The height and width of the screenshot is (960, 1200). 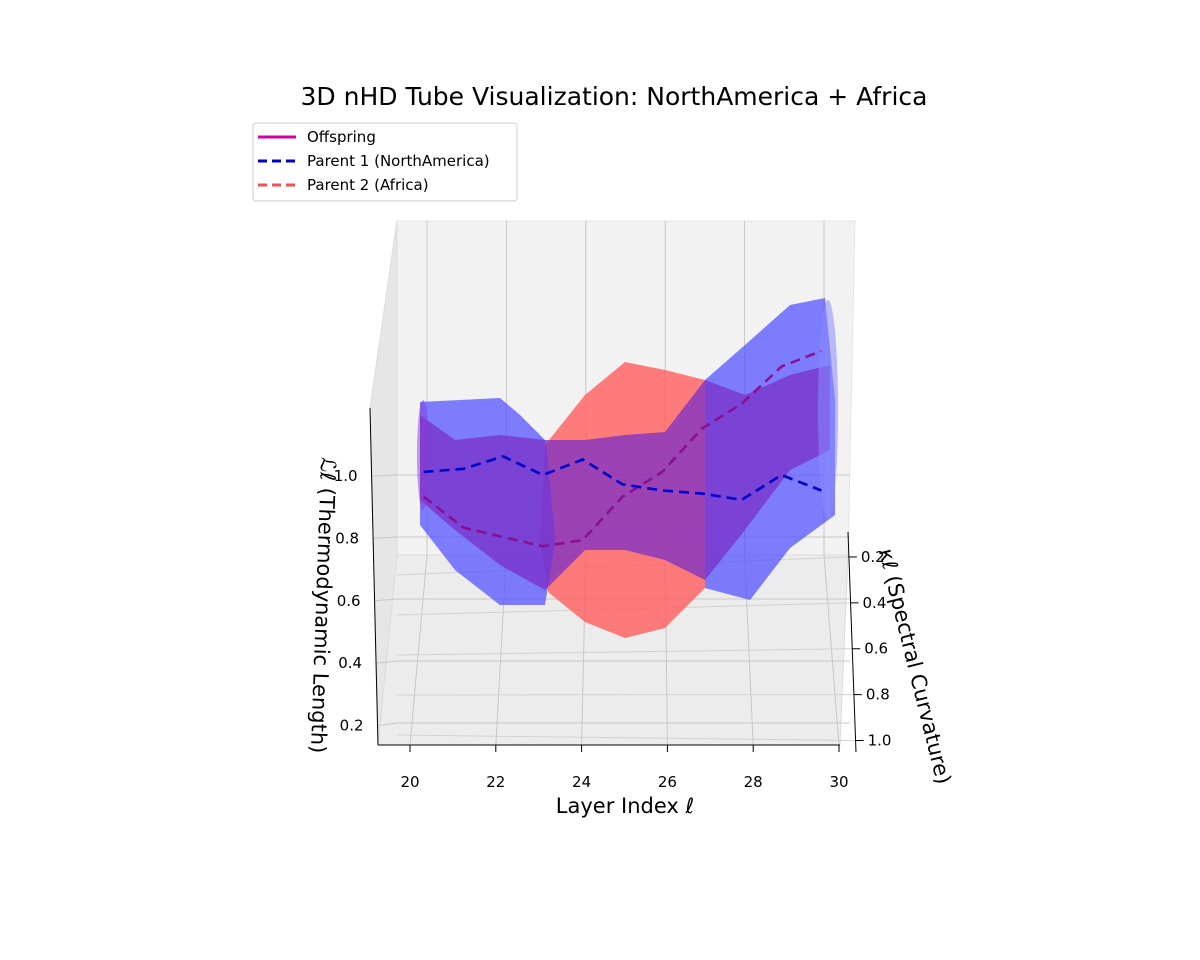 I want to click on z-tick-label: 0.8, so click(x=347, y=538).